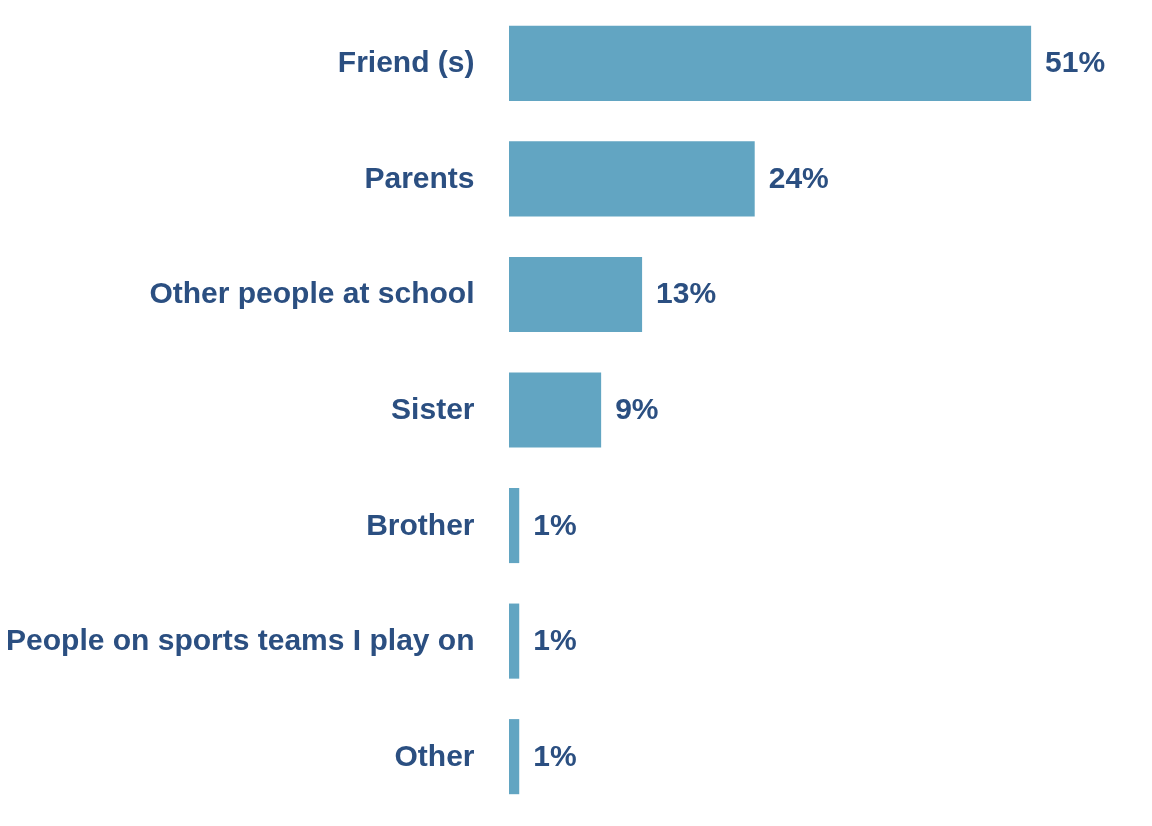  What do you see at coordinates (798, 177) in the screenshot?
I see `data-label: 24%` at bounding box center [798, 177].